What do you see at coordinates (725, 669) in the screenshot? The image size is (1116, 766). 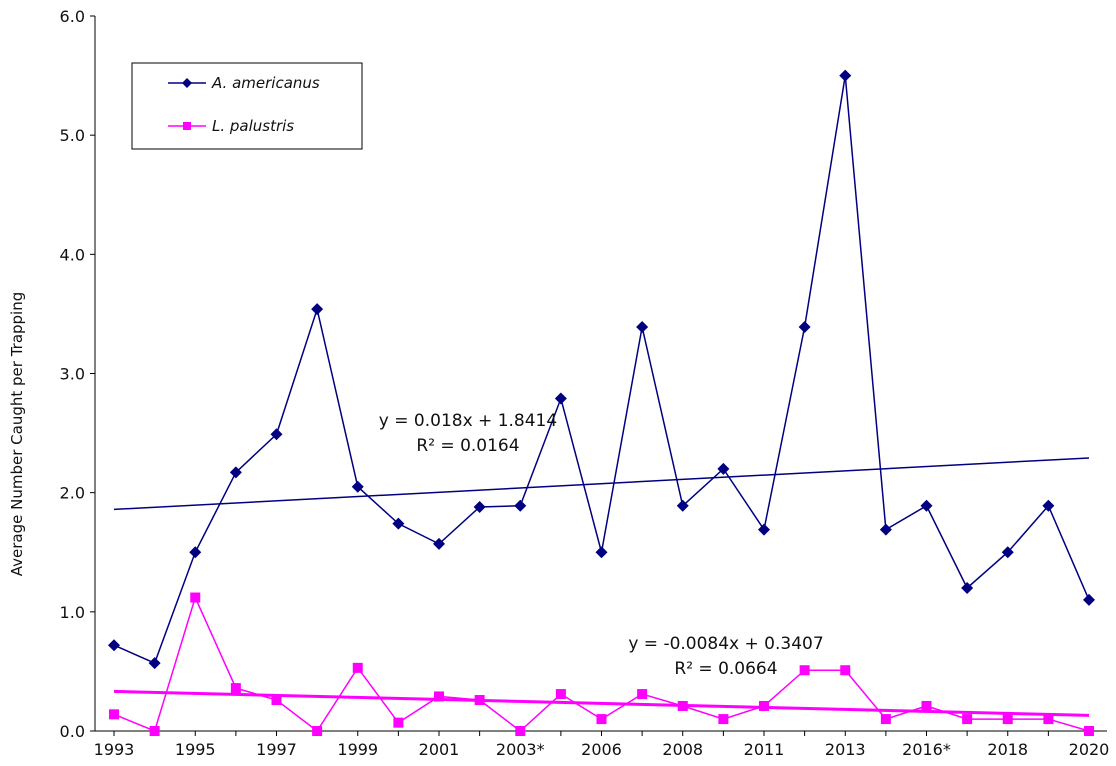 I see `trend-r2-palustris: R² = 0.0664` at bounding box center [725, 669].